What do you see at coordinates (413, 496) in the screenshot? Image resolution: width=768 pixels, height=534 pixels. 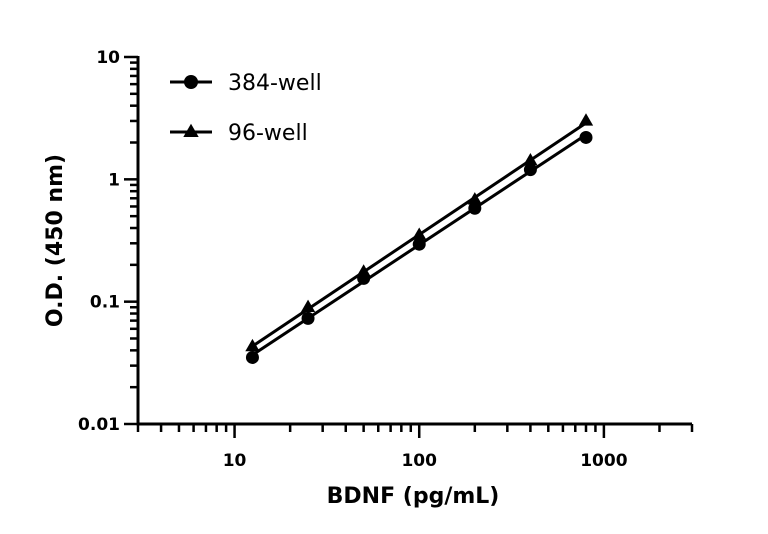 I see `x-axis-title: BDNF (pg/mL)` at bounding box center [413, 496].